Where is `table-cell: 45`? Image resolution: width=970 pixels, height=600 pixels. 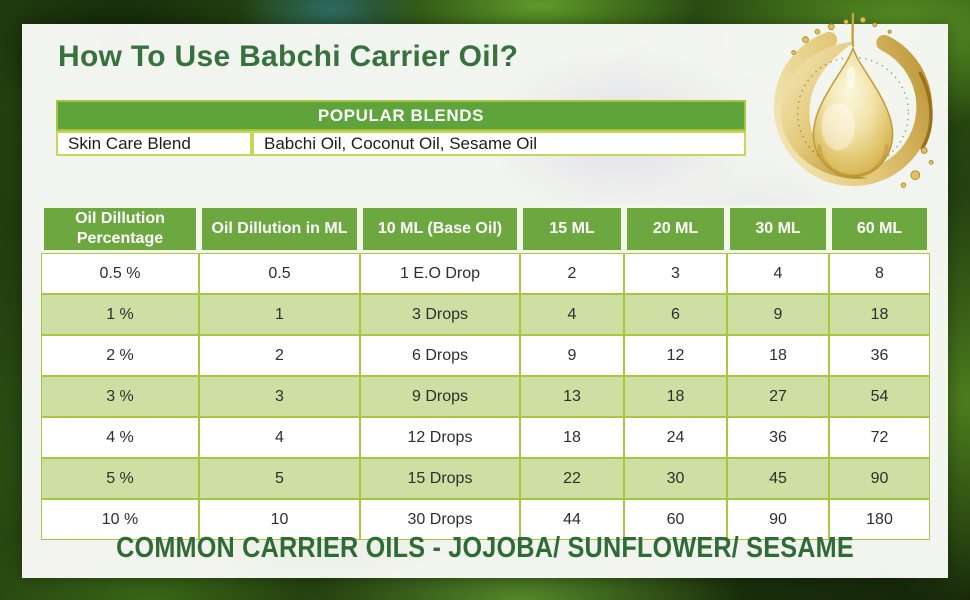
table-cell: 45 is located at coordinates (778, 478).